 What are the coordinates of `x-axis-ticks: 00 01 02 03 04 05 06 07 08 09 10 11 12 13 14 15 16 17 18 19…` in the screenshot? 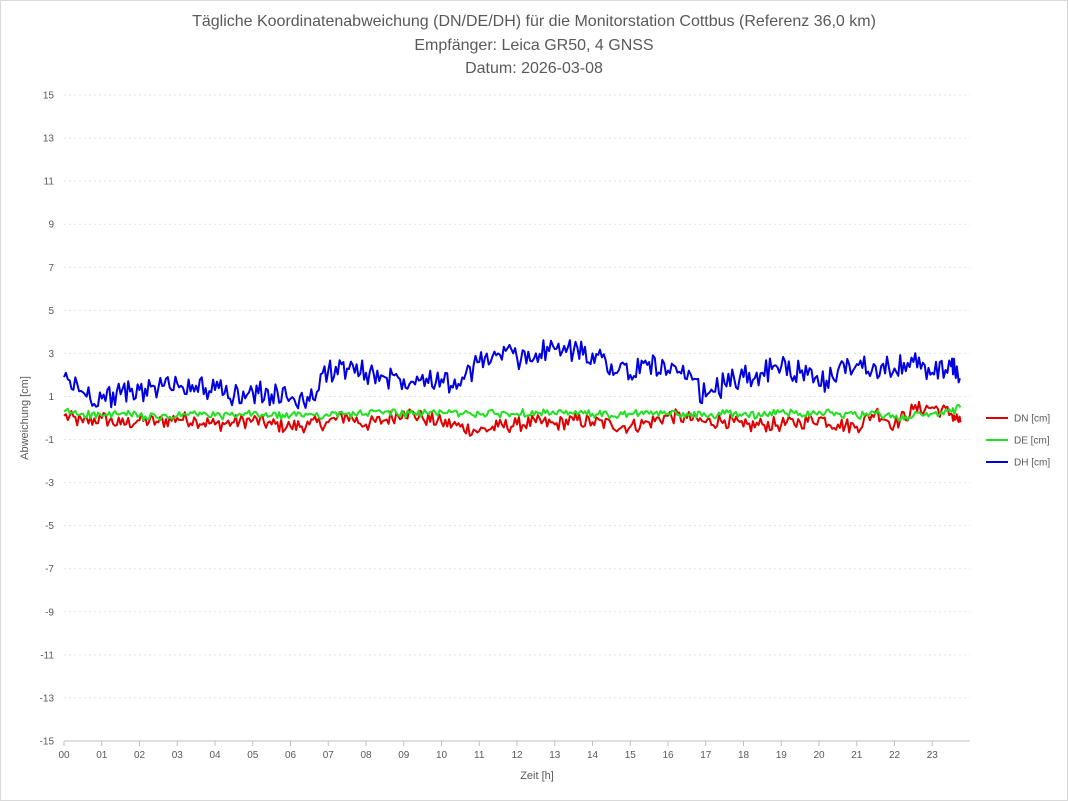 It's located at (498, 751).